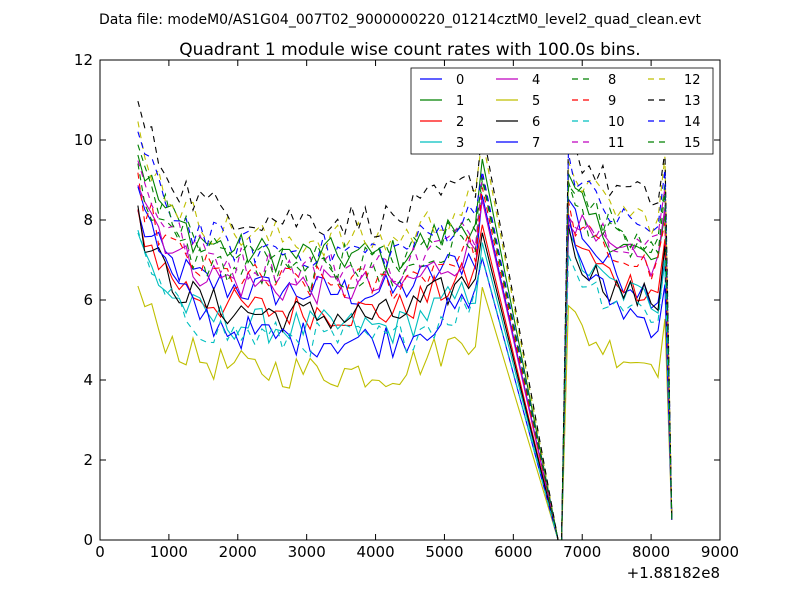 The image size is (800, 604). Describe the element at coordinates (612, 80) in the screenshot. I see `legend-label-8: 8` at that location.